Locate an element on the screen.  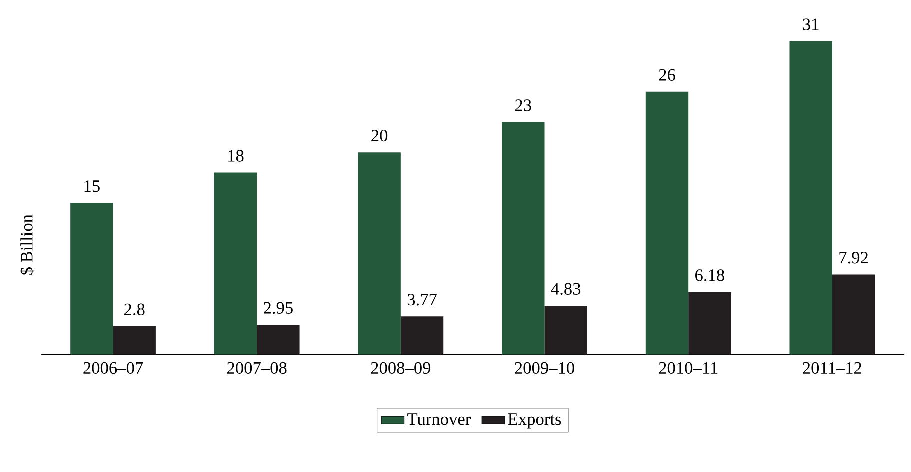
x-tick-label: 2008–09 is located at coordinates (401, 368).